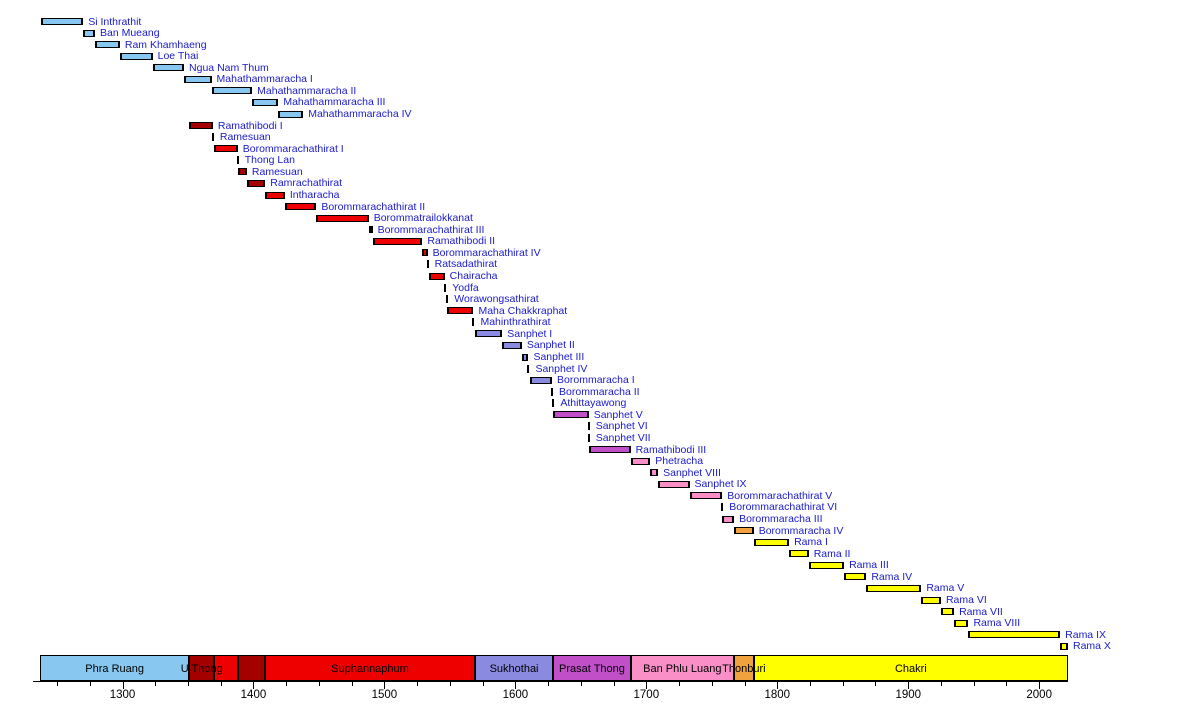 This screenshot has height=712, width=1200. Describe the element at coordinates (997, 623) in the screenshot. I see `reign-label: Rama VIII` at that location.